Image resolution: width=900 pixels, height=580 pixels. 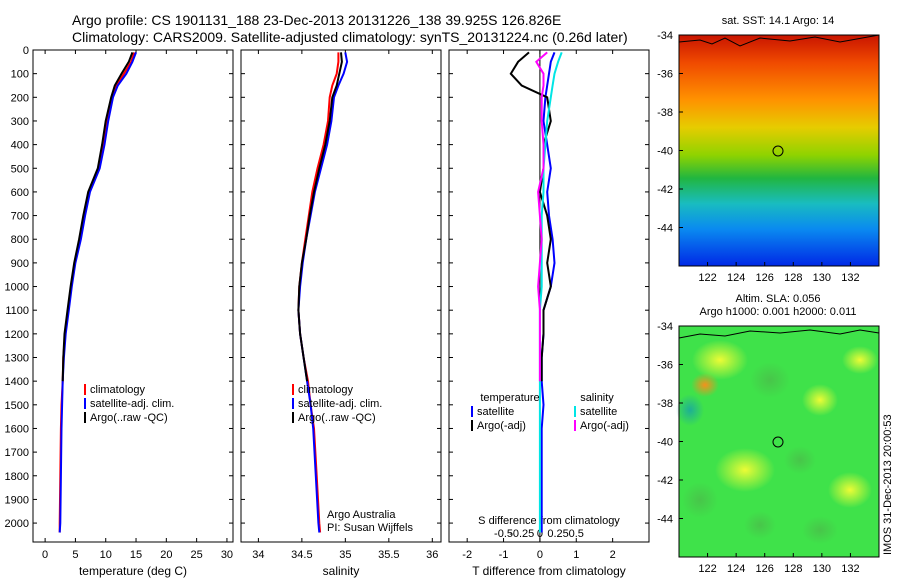 What do you see at coordinates (258, 555) in the screenshot?
I see `x-tick-label: 34` at bounding box center [258, 555].